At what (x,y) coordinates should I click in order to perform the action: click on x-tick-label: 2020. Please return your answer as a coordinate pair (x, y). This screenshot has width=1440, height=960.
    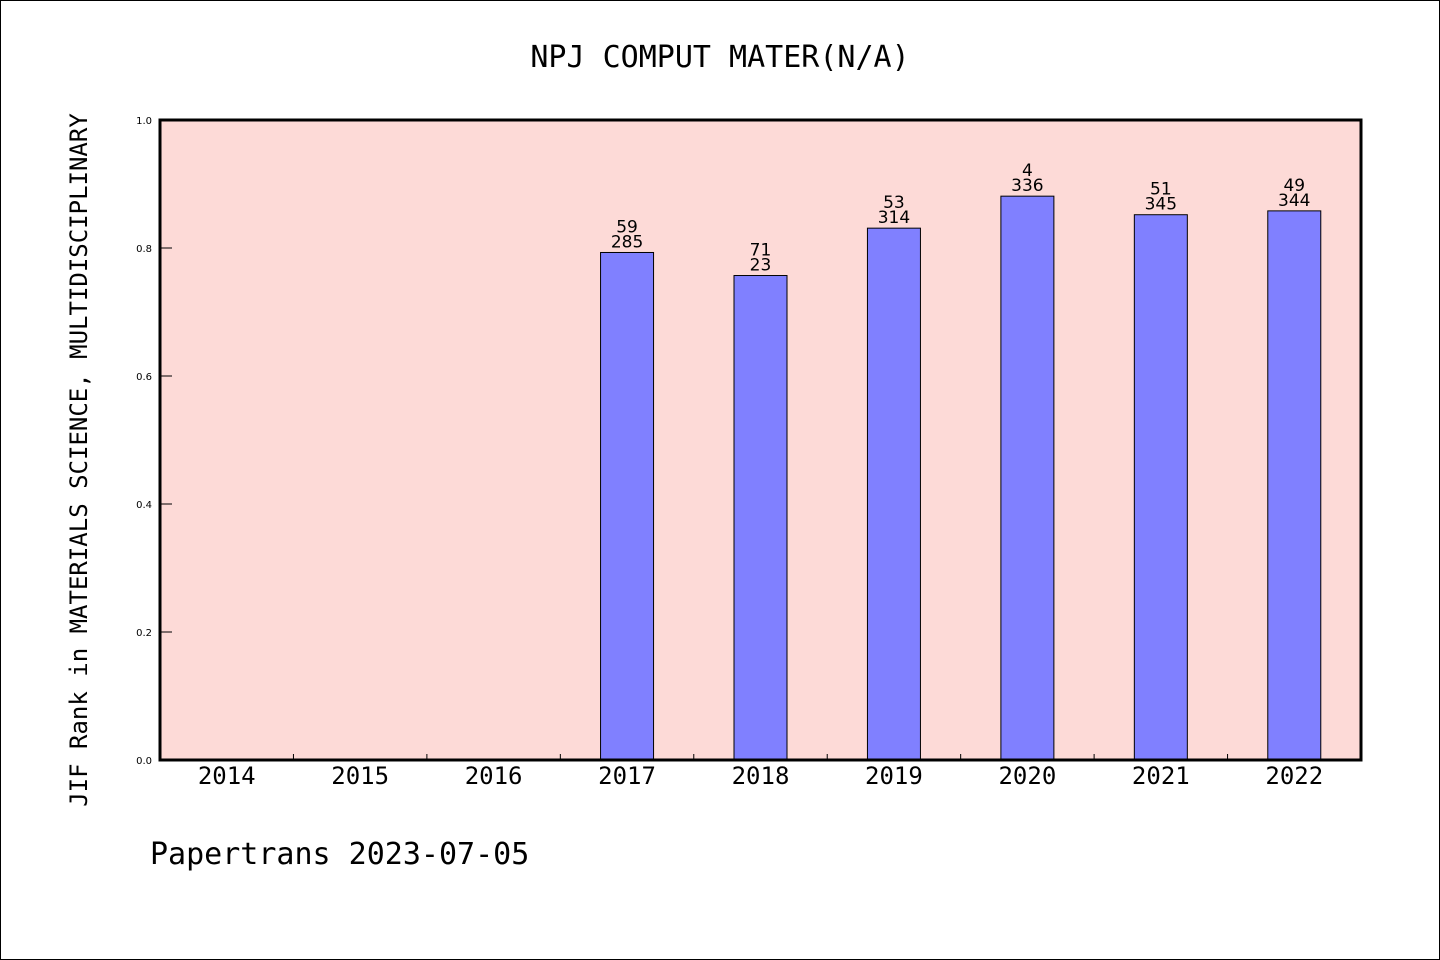
    Looking at the image, I should click on (1027, 776).